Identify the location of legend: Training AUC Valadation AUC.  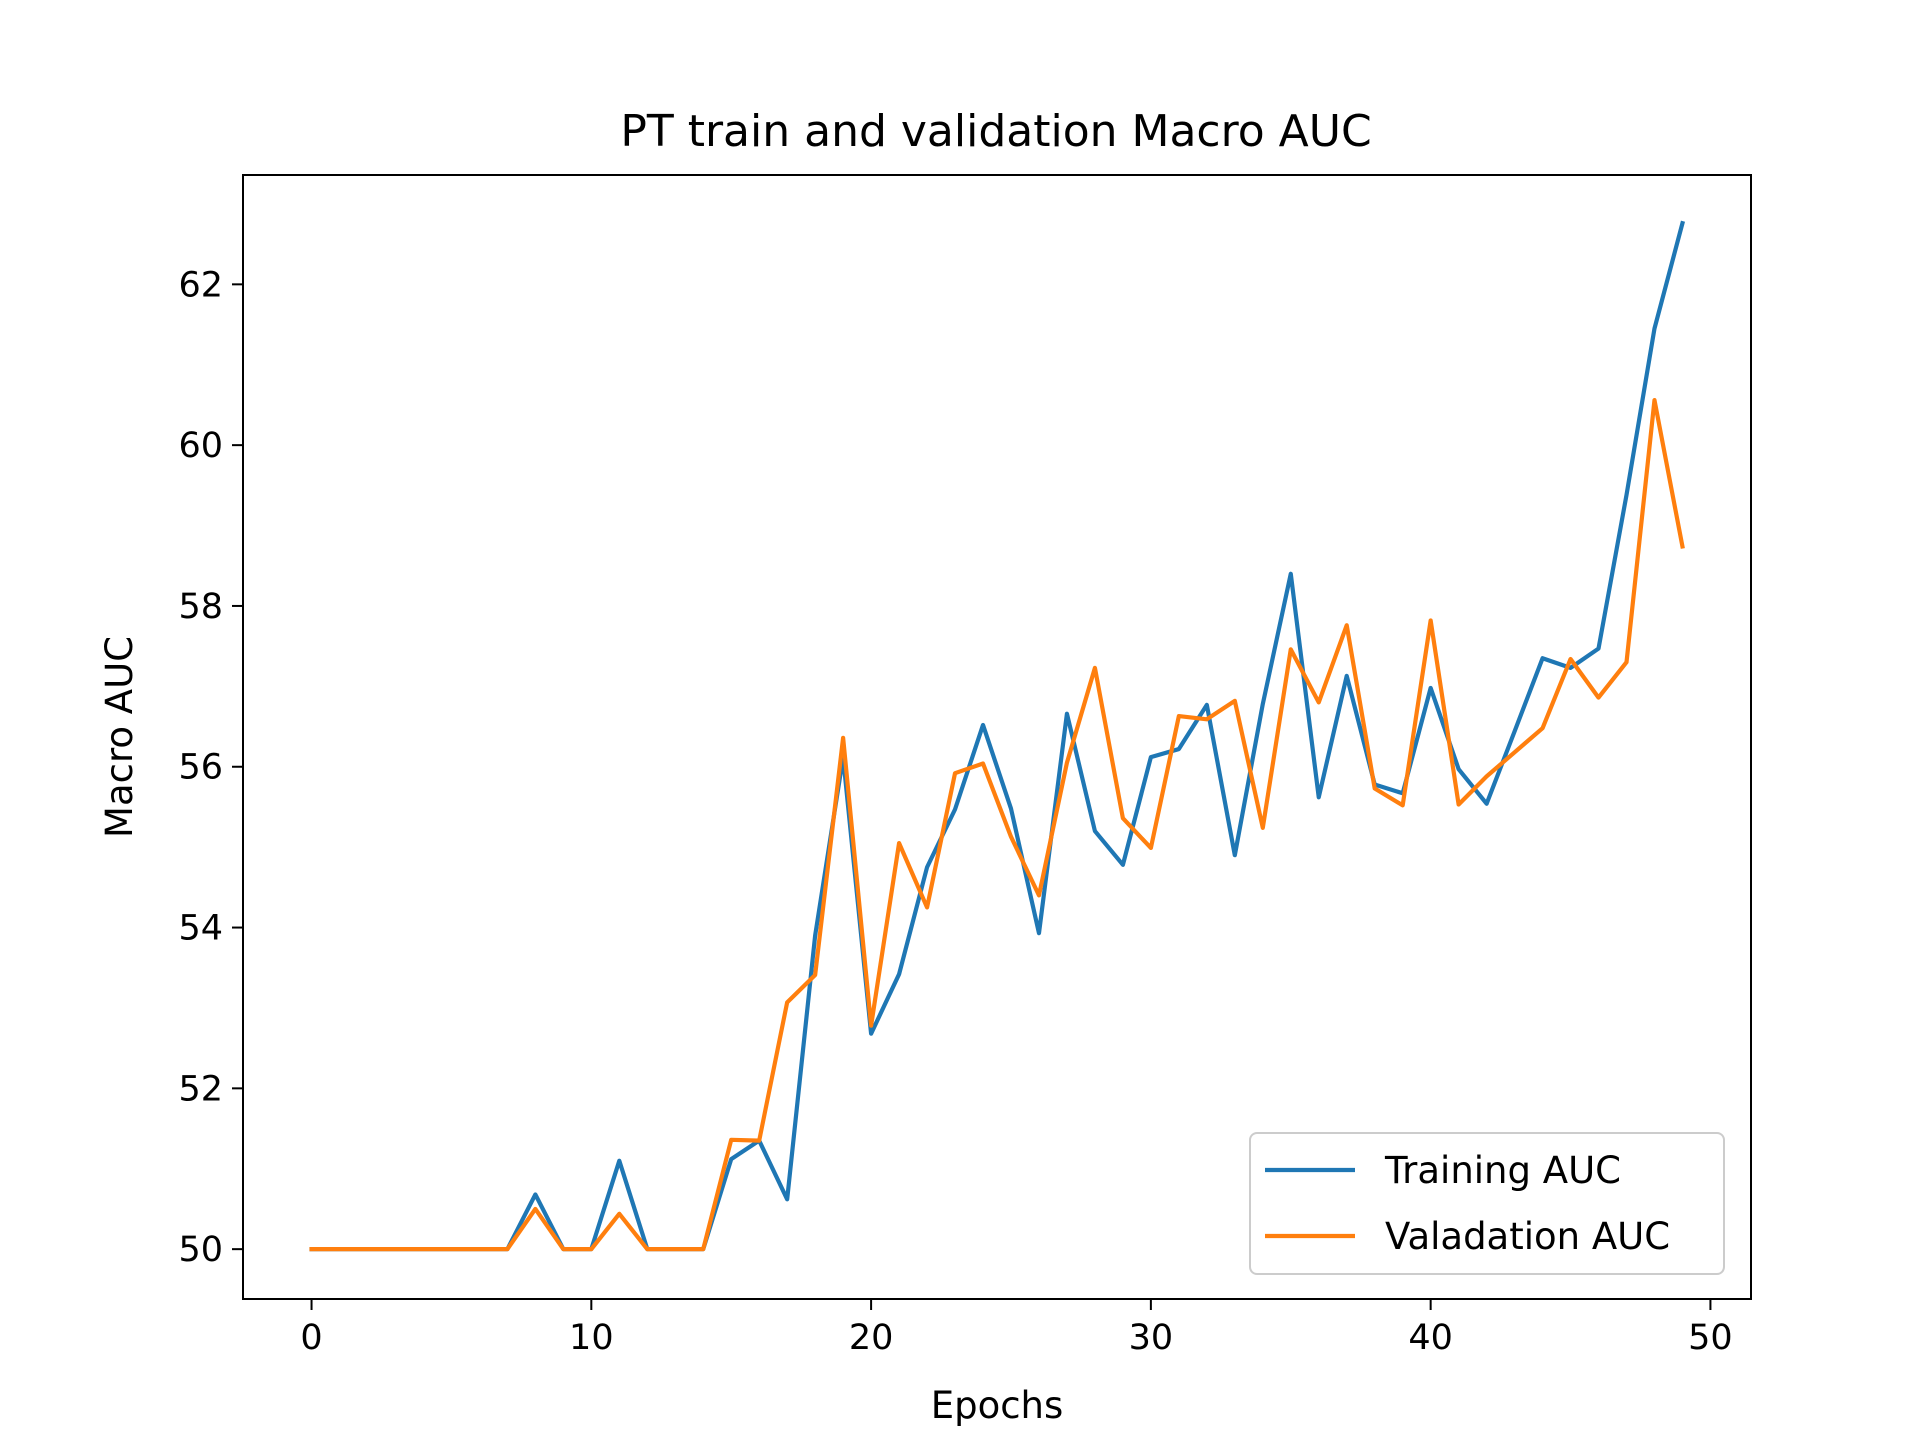
(1487, 1203).